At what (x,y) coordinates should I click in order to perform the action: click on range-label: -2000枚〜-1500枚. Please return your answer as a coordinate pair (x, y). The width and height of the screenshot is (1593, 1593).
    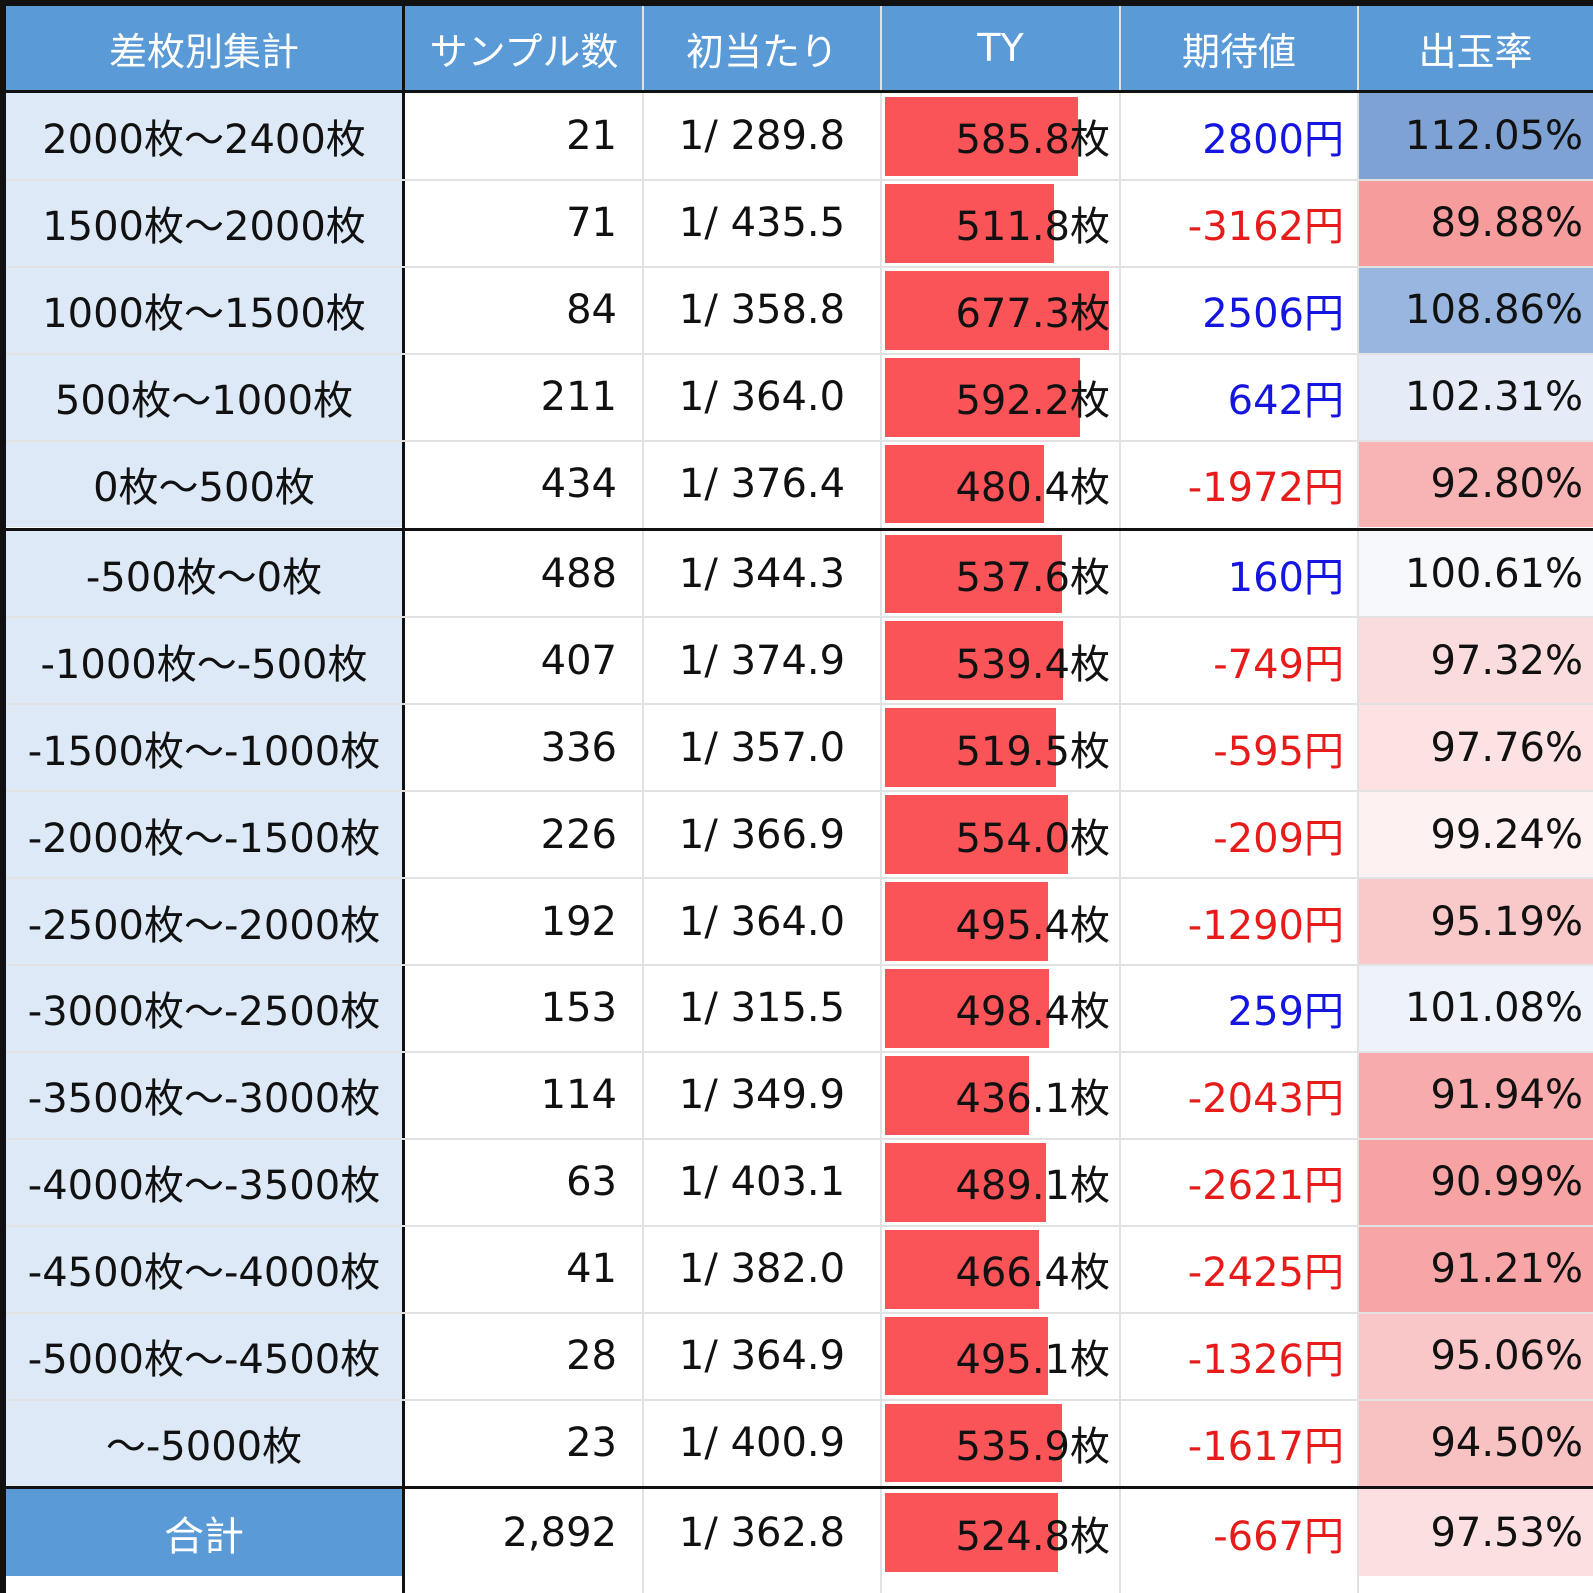
    Looking at the image, I should click on (204, 835).